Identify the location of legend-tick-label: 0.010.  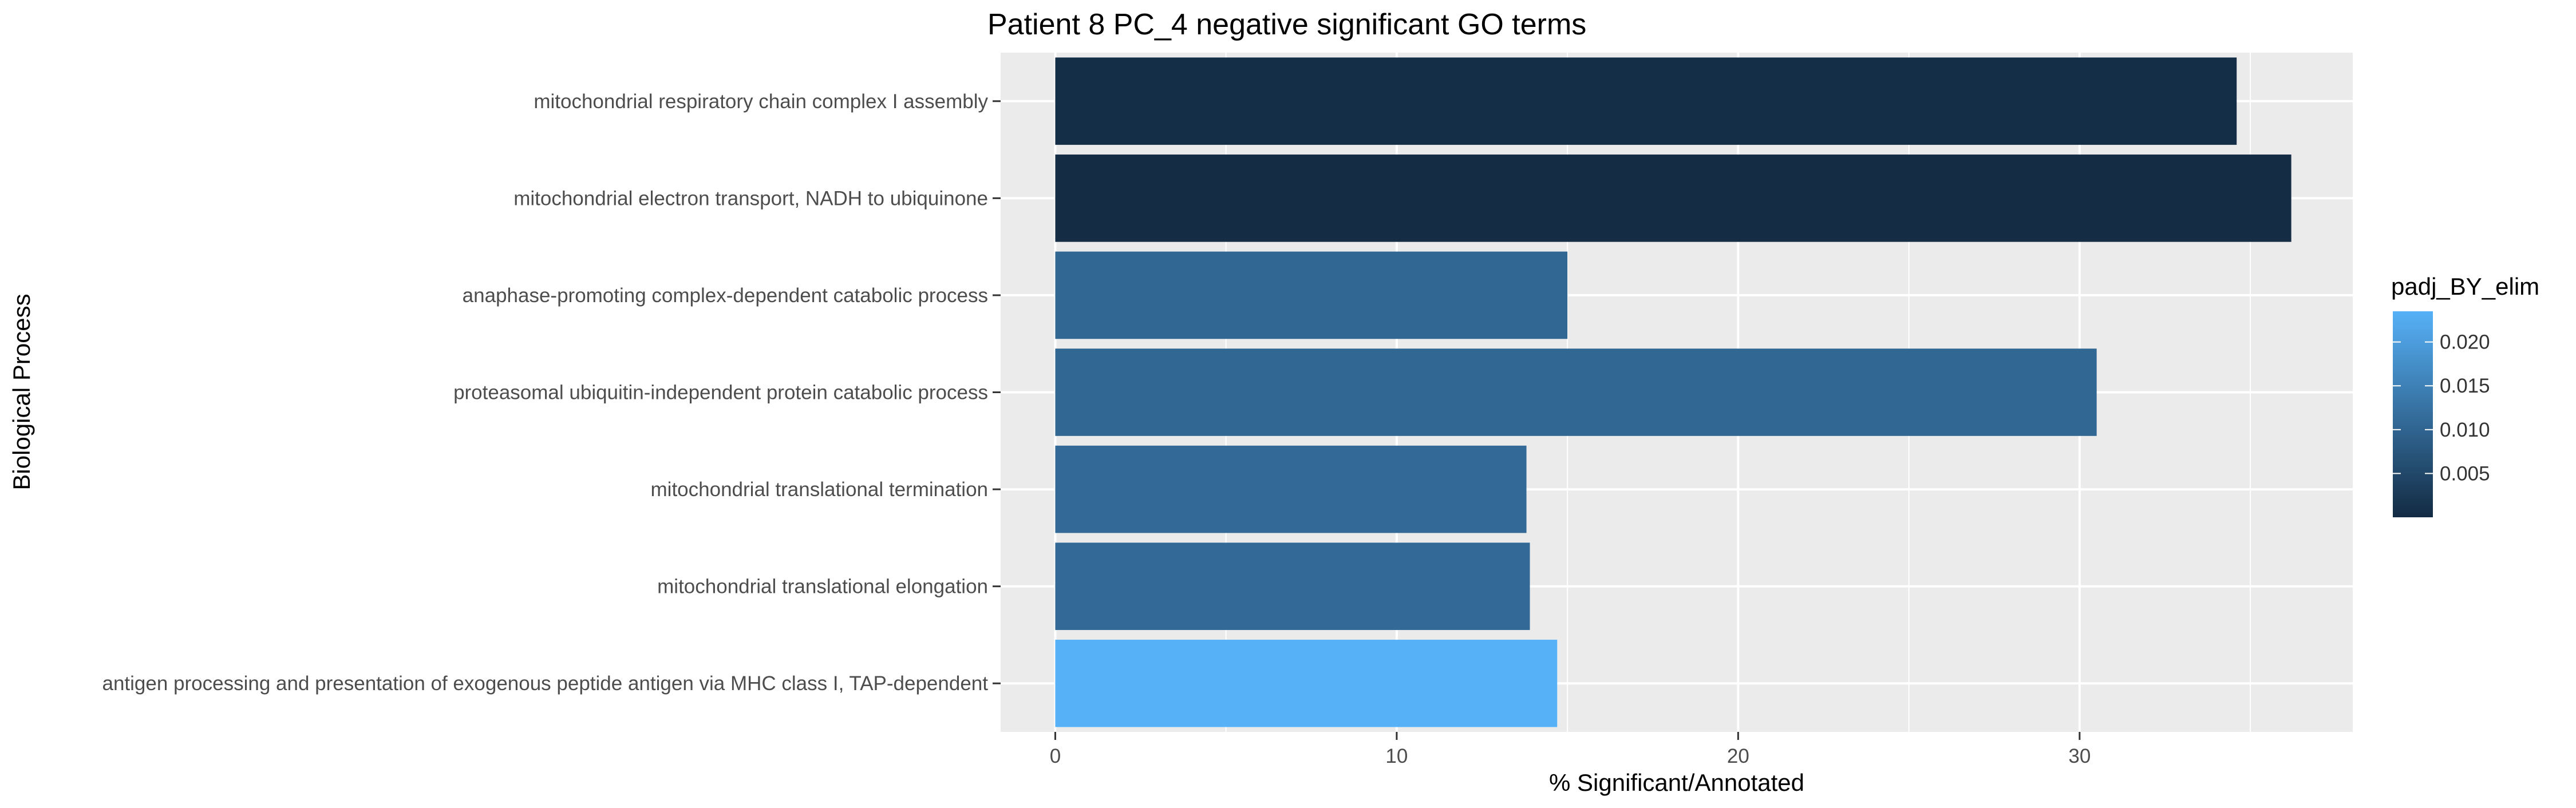
(2465, 430).